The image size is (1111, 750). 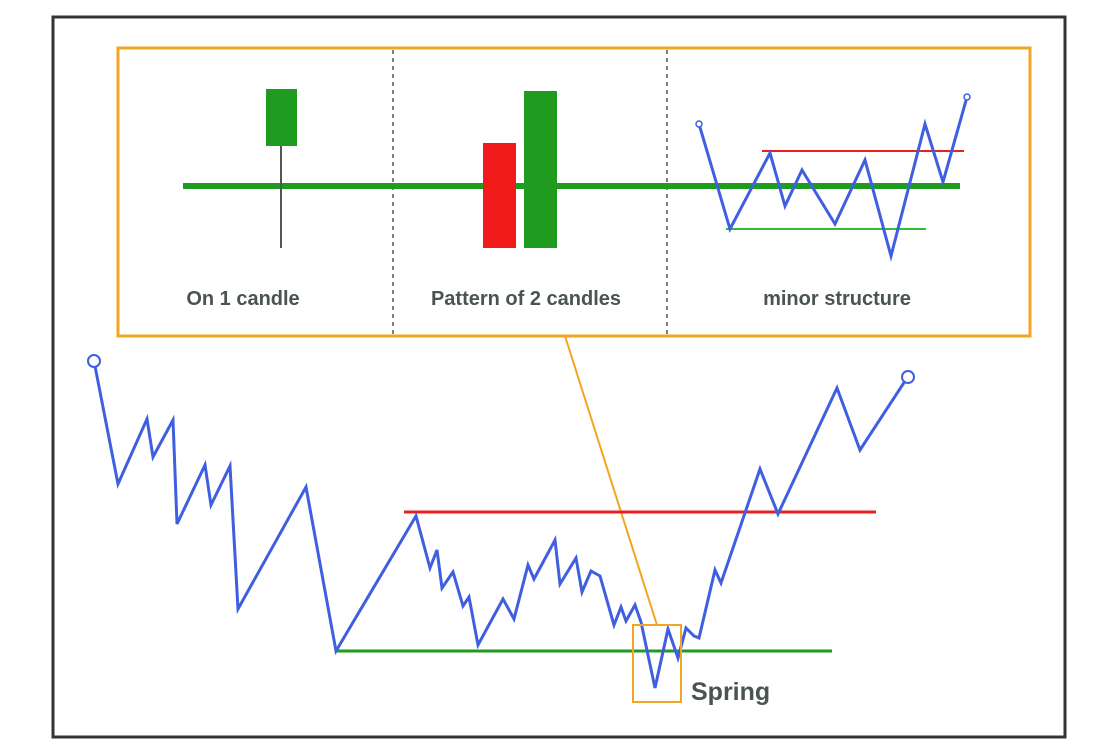 I want to click on path-start-point, so click(x=94, y=361).